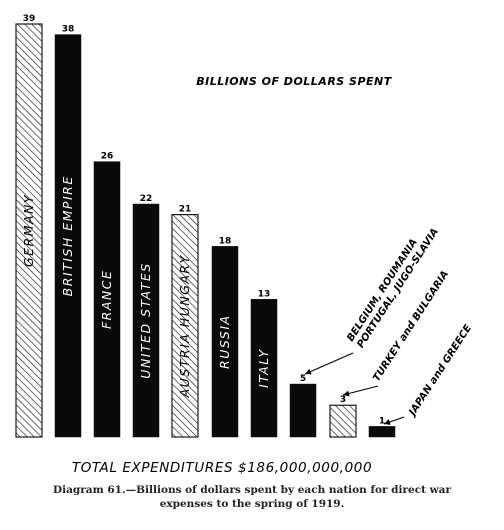 This screenshot has height=530, width=504. I want to click on total-expenditures: TOTAL EXPENDITURES $186,000,000,000, so click(222, 468).